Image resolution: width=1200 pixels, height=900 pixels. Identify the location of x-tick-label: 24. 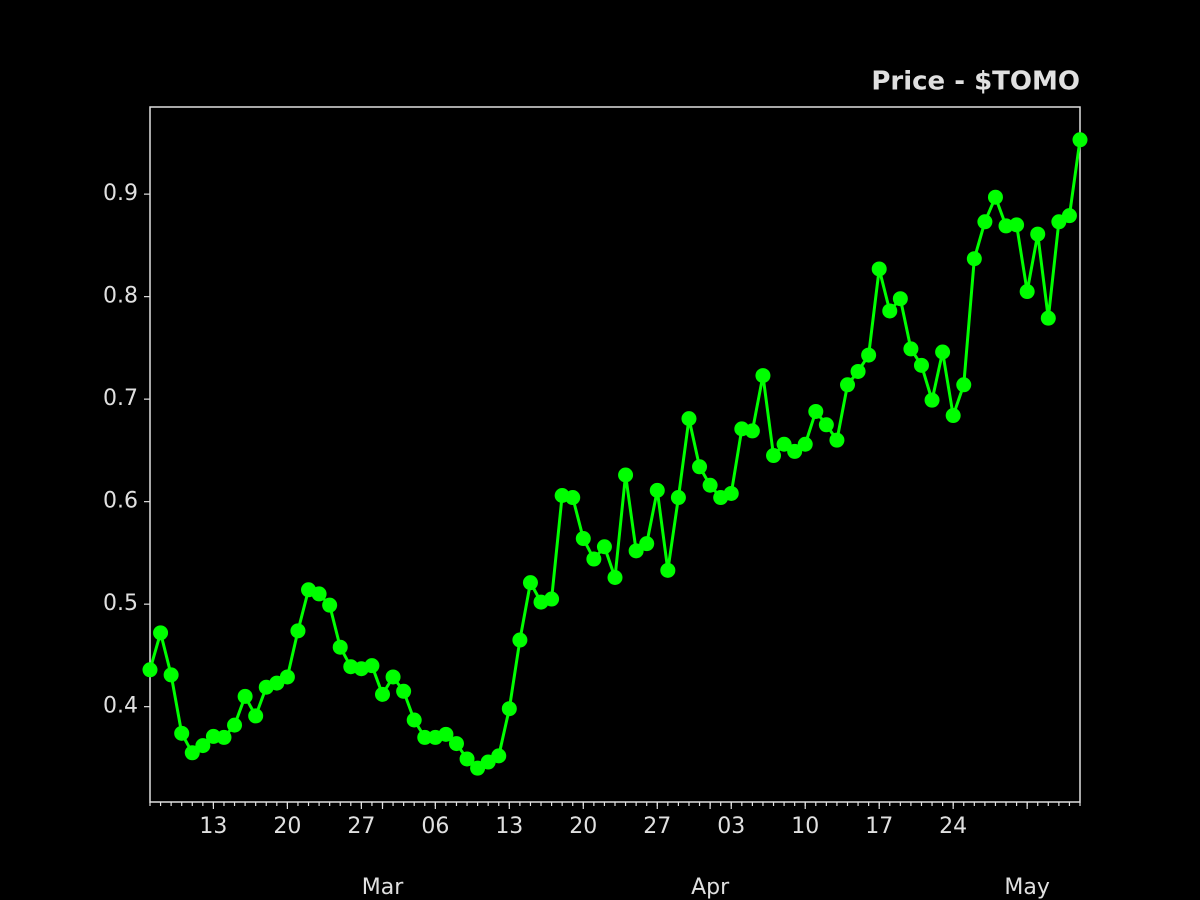
(953, 826).